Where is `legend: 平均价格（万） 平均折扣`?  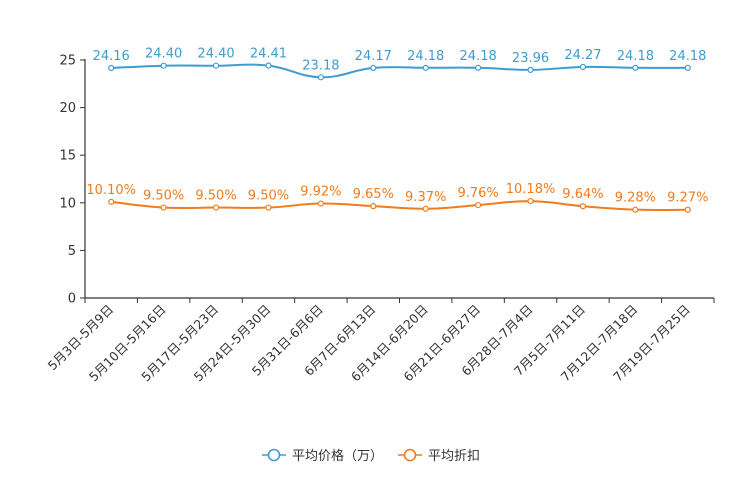
legend: 平均价格（万） 平均折扣 is located at coordinates (371, 456).